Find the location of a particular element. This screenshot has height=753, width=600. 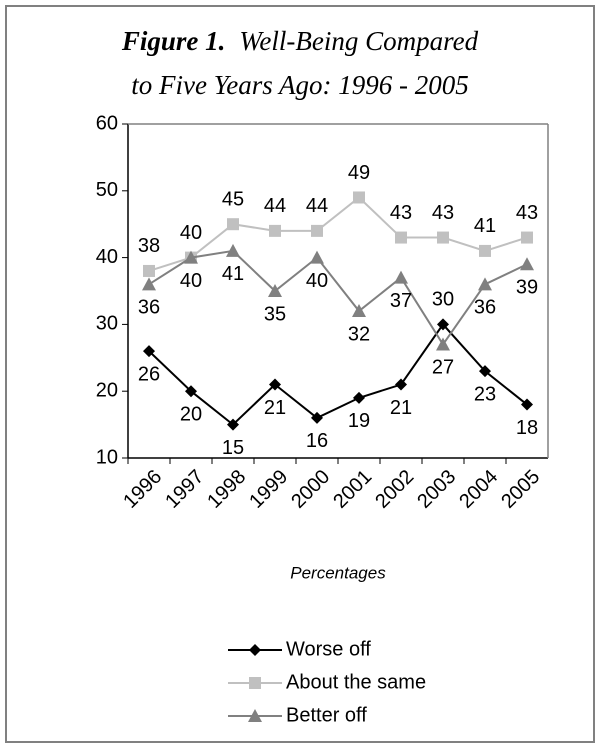

data-label: 18 is located at coordinates (527, 428).